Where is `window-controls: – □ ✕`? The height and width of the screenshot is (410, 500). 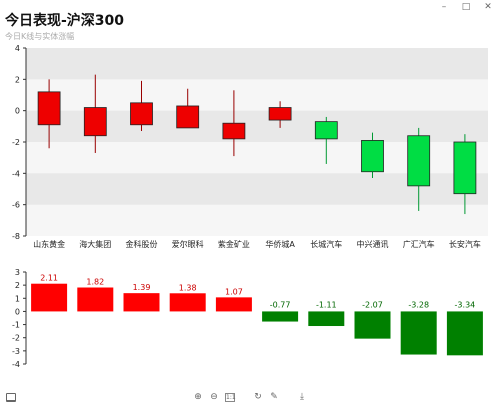 window-controls: – □ ✕ is located at coordinates (466, 7).